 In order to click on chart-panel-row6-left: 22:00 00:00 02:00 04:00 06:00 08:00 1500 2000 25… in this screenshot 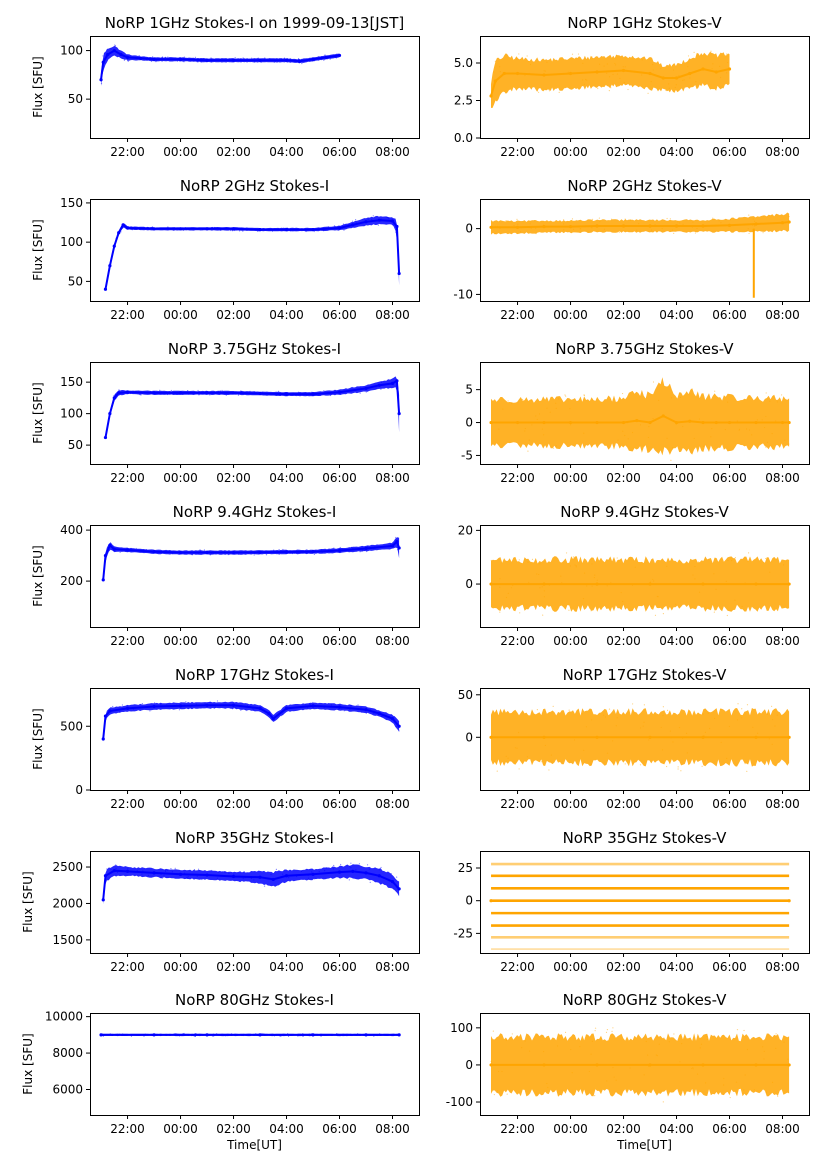, I will do `click(220, 901)`.